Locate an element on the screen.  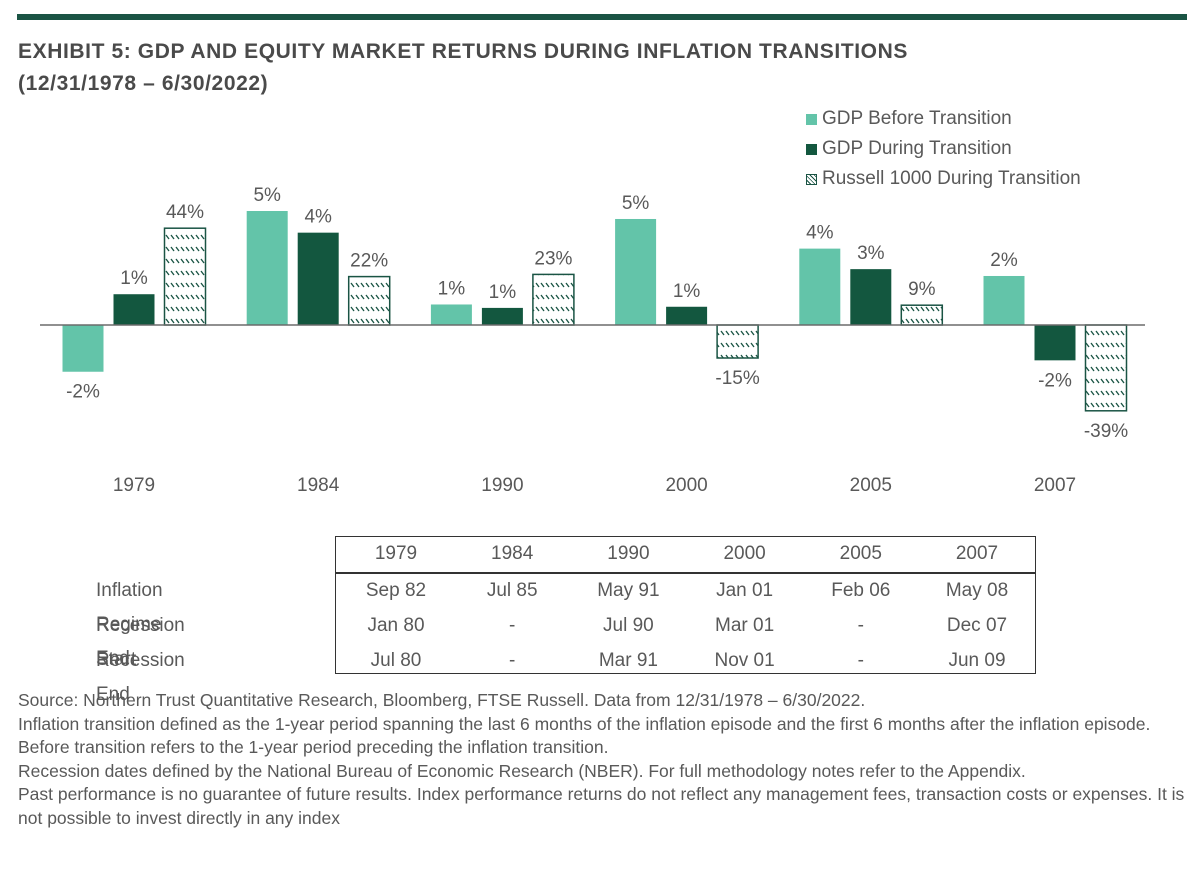
table-column-header: 1990 is located at coordinates (628, 553).